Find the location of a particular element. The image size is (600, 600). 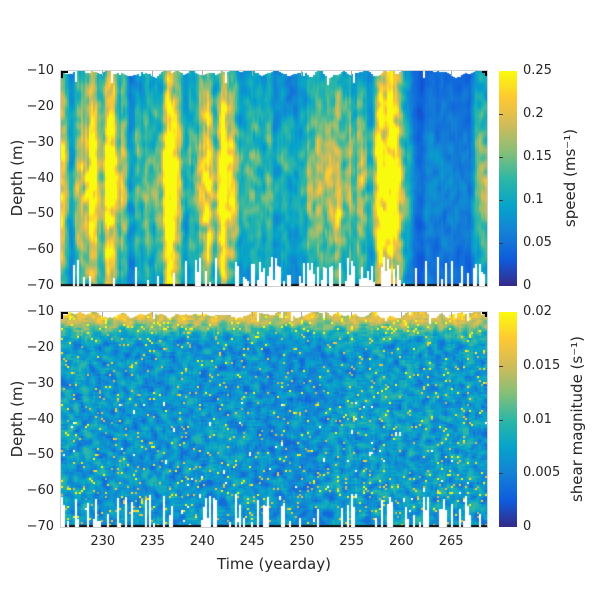

x-tick-label: 240 is located at coordinates (202, 541).